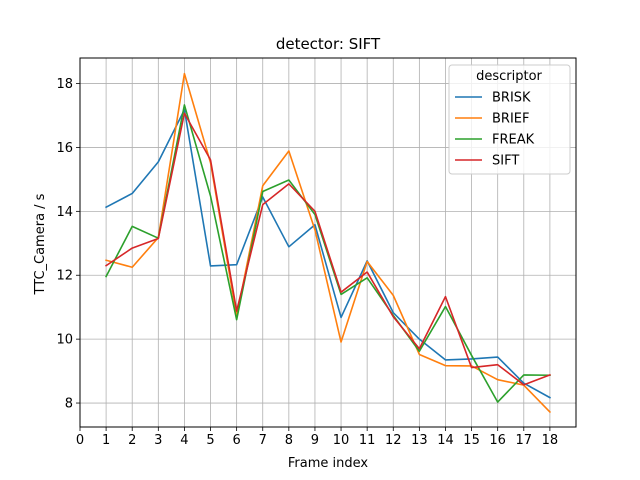 This screenshot has height=480, width=640. I want to click on x-tick-label: 10, so click(341, 440).